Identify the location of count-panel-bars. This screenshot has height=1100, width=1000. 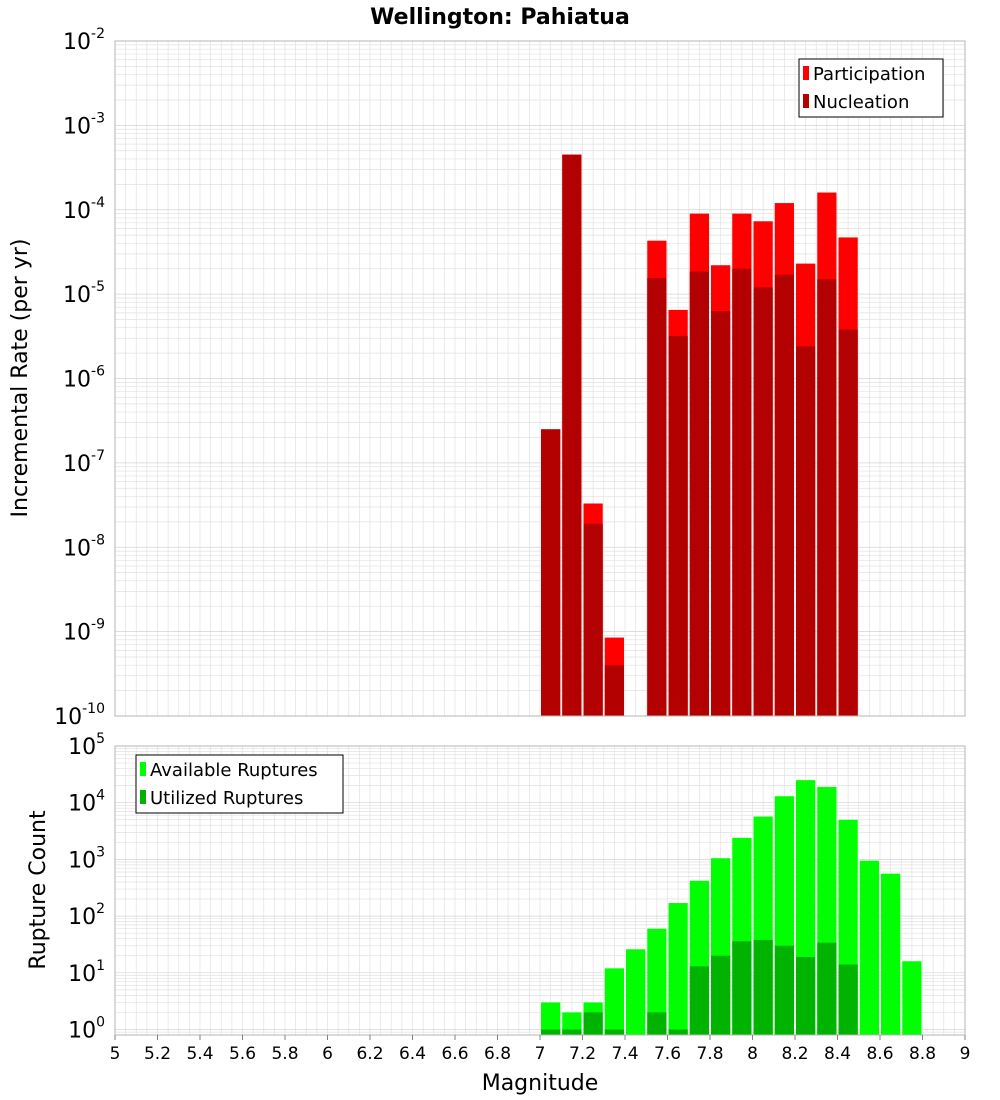
(731, 907).